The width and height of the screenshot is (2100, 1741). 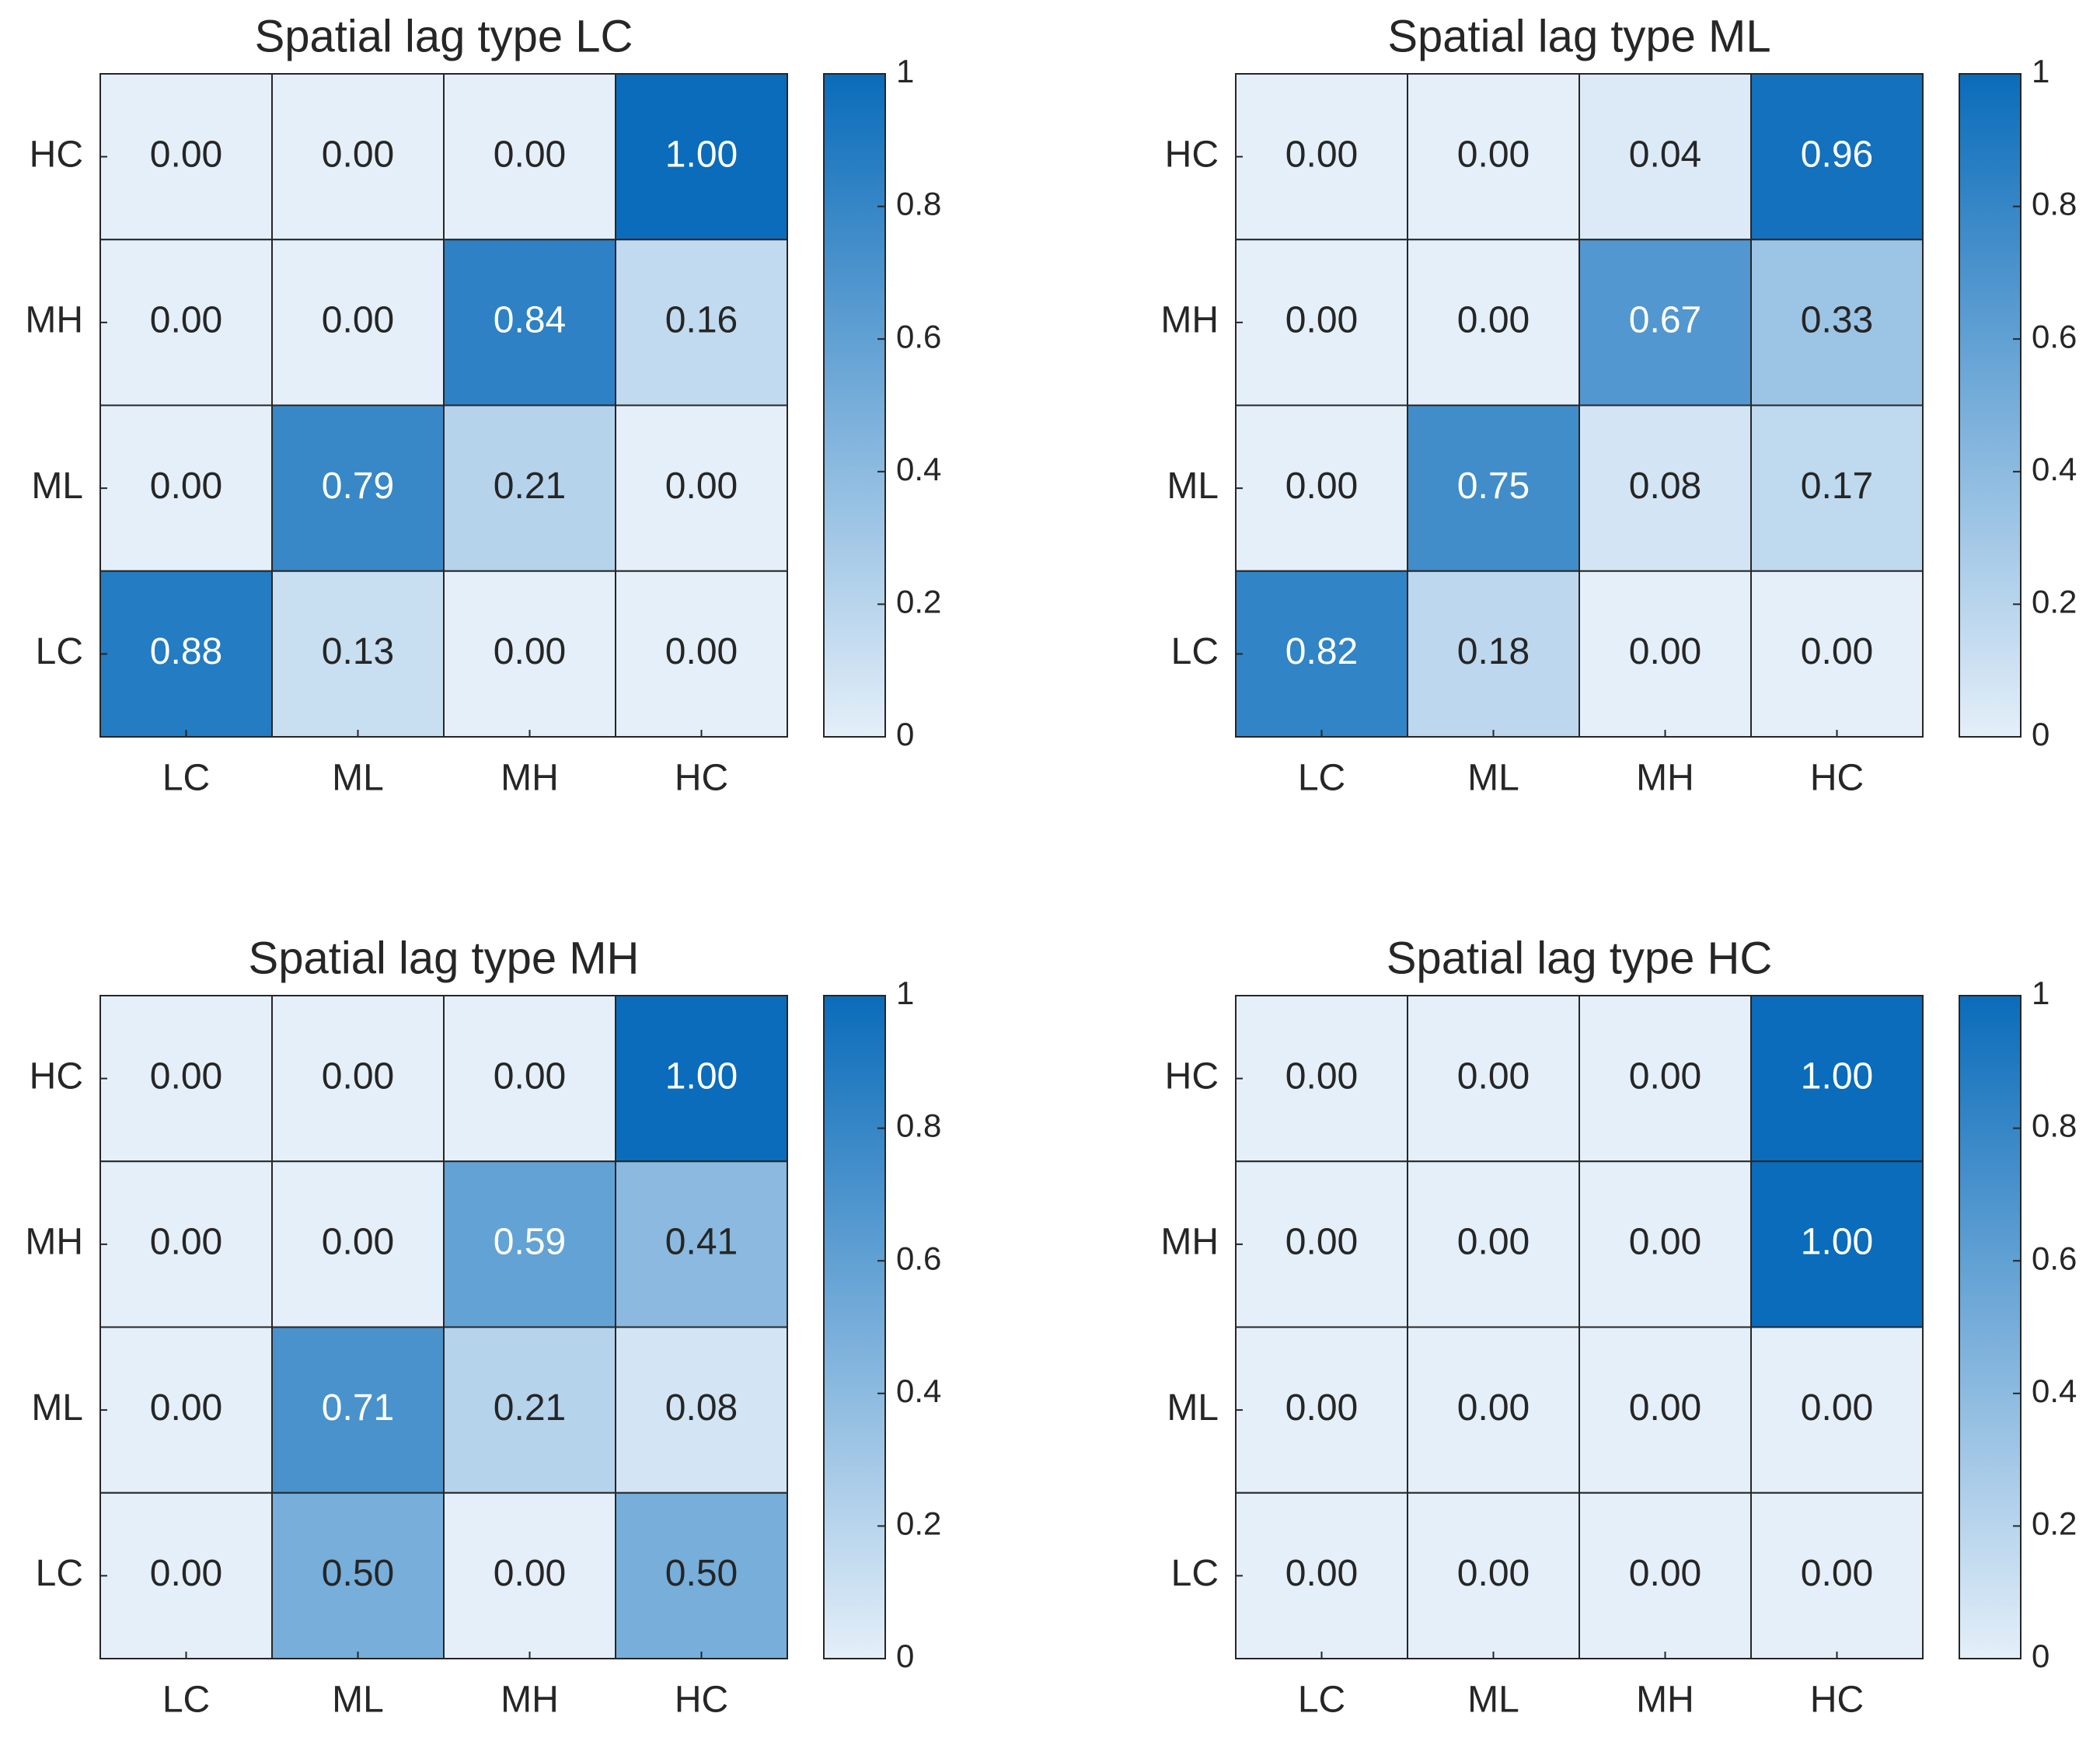 I want to click on colorbar-tick-label: 0.4, so click(x=2054, y=1391).